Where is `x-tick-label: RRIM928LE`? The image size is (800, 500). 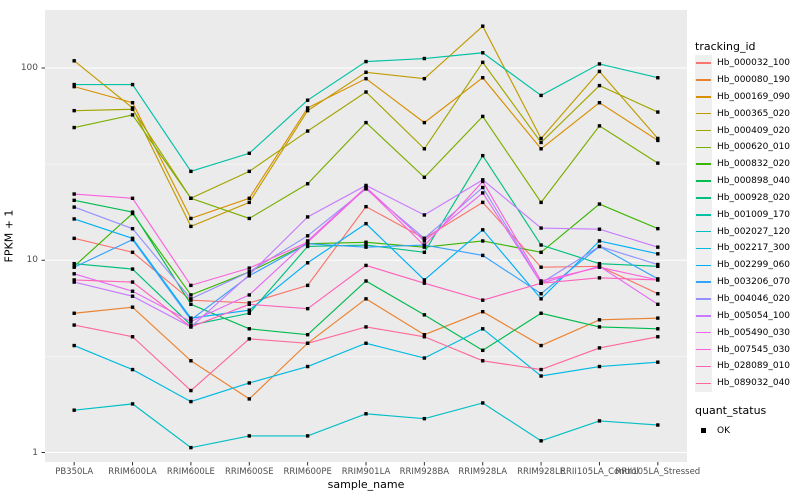 x-tick-label: RRIM928LE is located at coordinates (541, 471).